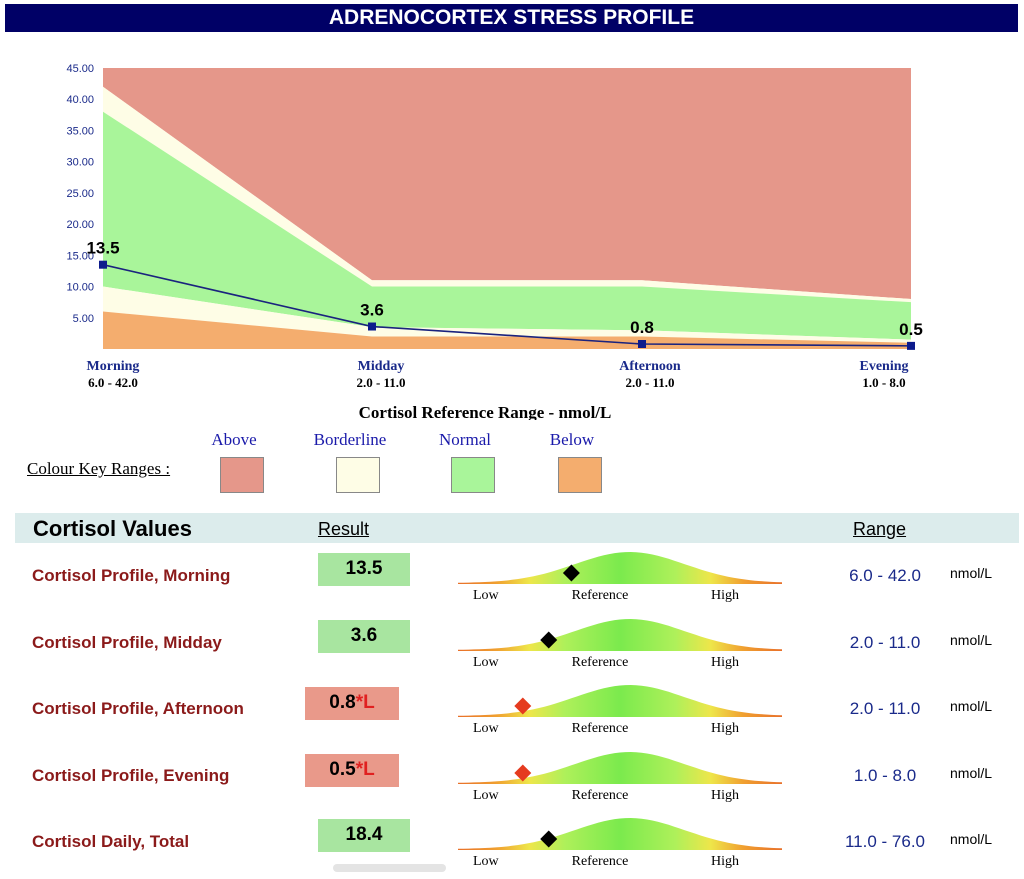 The width and height of the screenshot is (1024, 879). What do you see at coordinates (80, 256) in the screenshot?
I see `y-tick-label: 15.00` at bounding box center [80, 256].